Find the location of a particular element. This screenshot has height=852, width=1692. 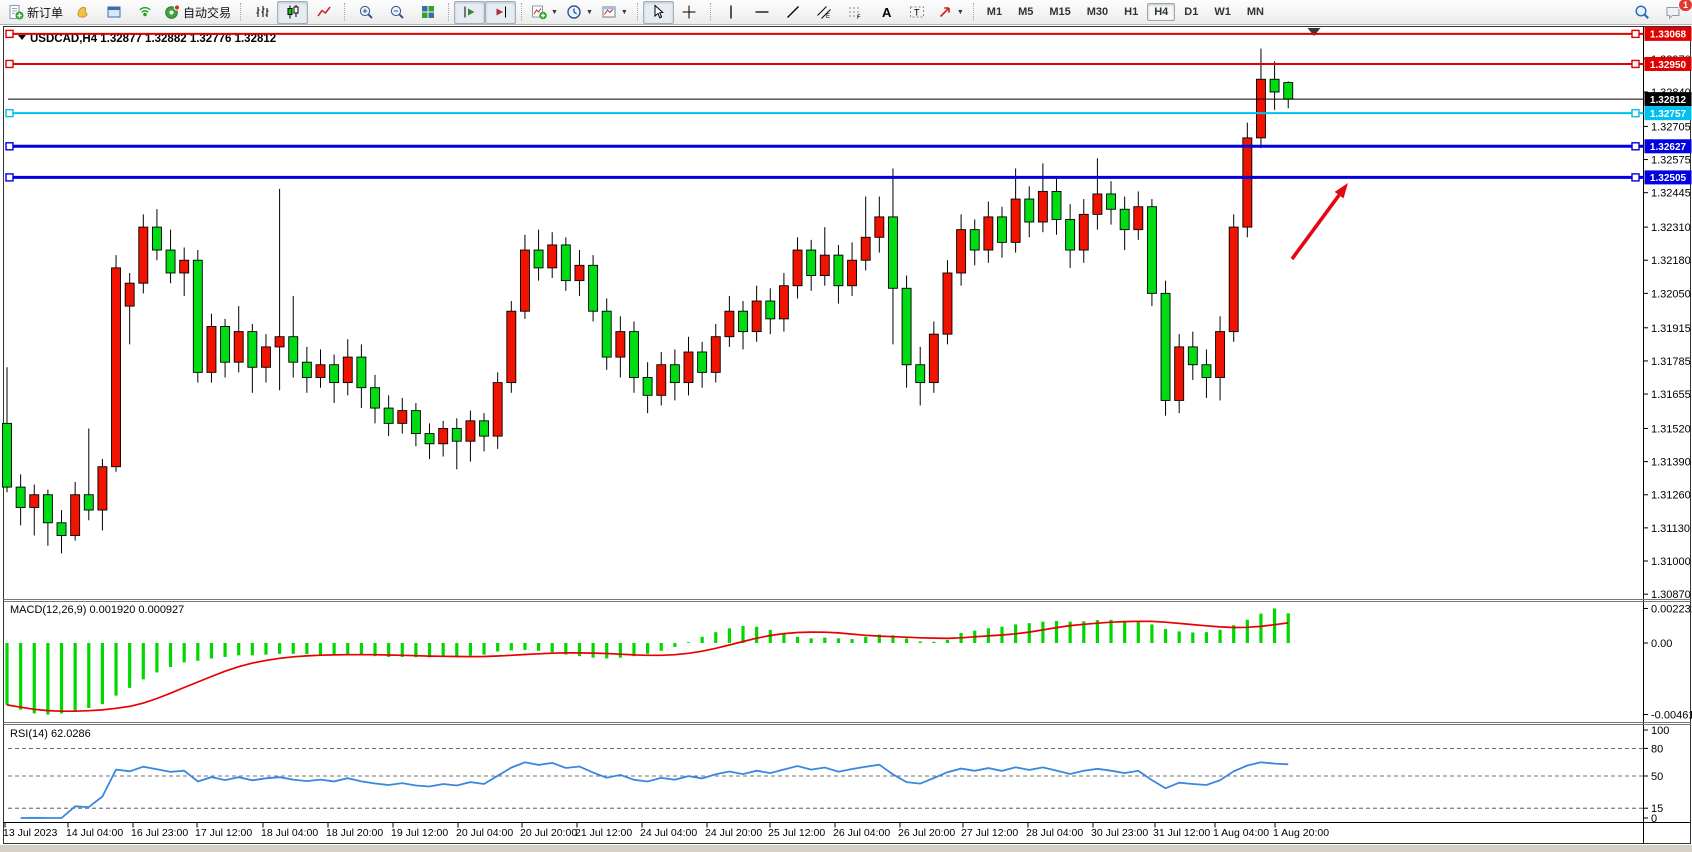

tf-button-M15: M15 is located at coordinates (1060, 12).